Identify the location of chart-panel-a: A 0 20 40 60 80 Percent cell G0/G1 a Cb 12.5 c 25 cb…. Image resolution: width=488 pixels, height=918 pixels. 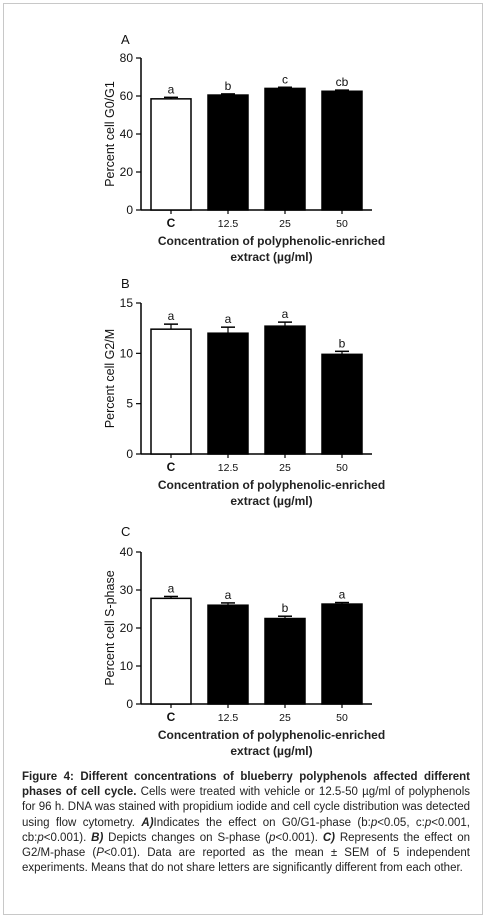
(244, 148).